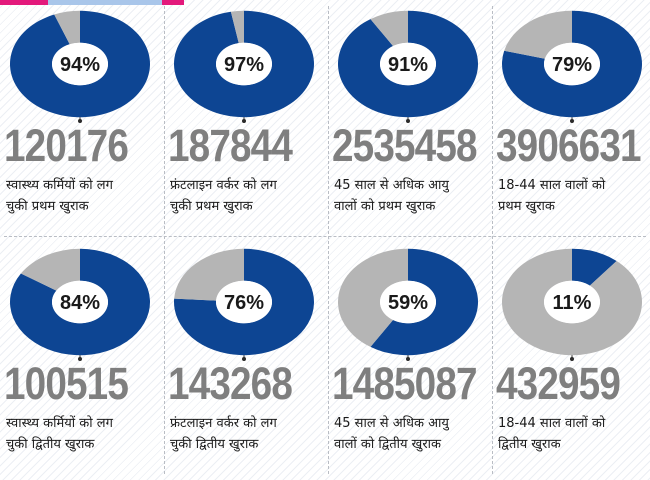 The height and width of the screenshot is (480, 650). I want to click on donut-chart: 91%, so click(408, 66).